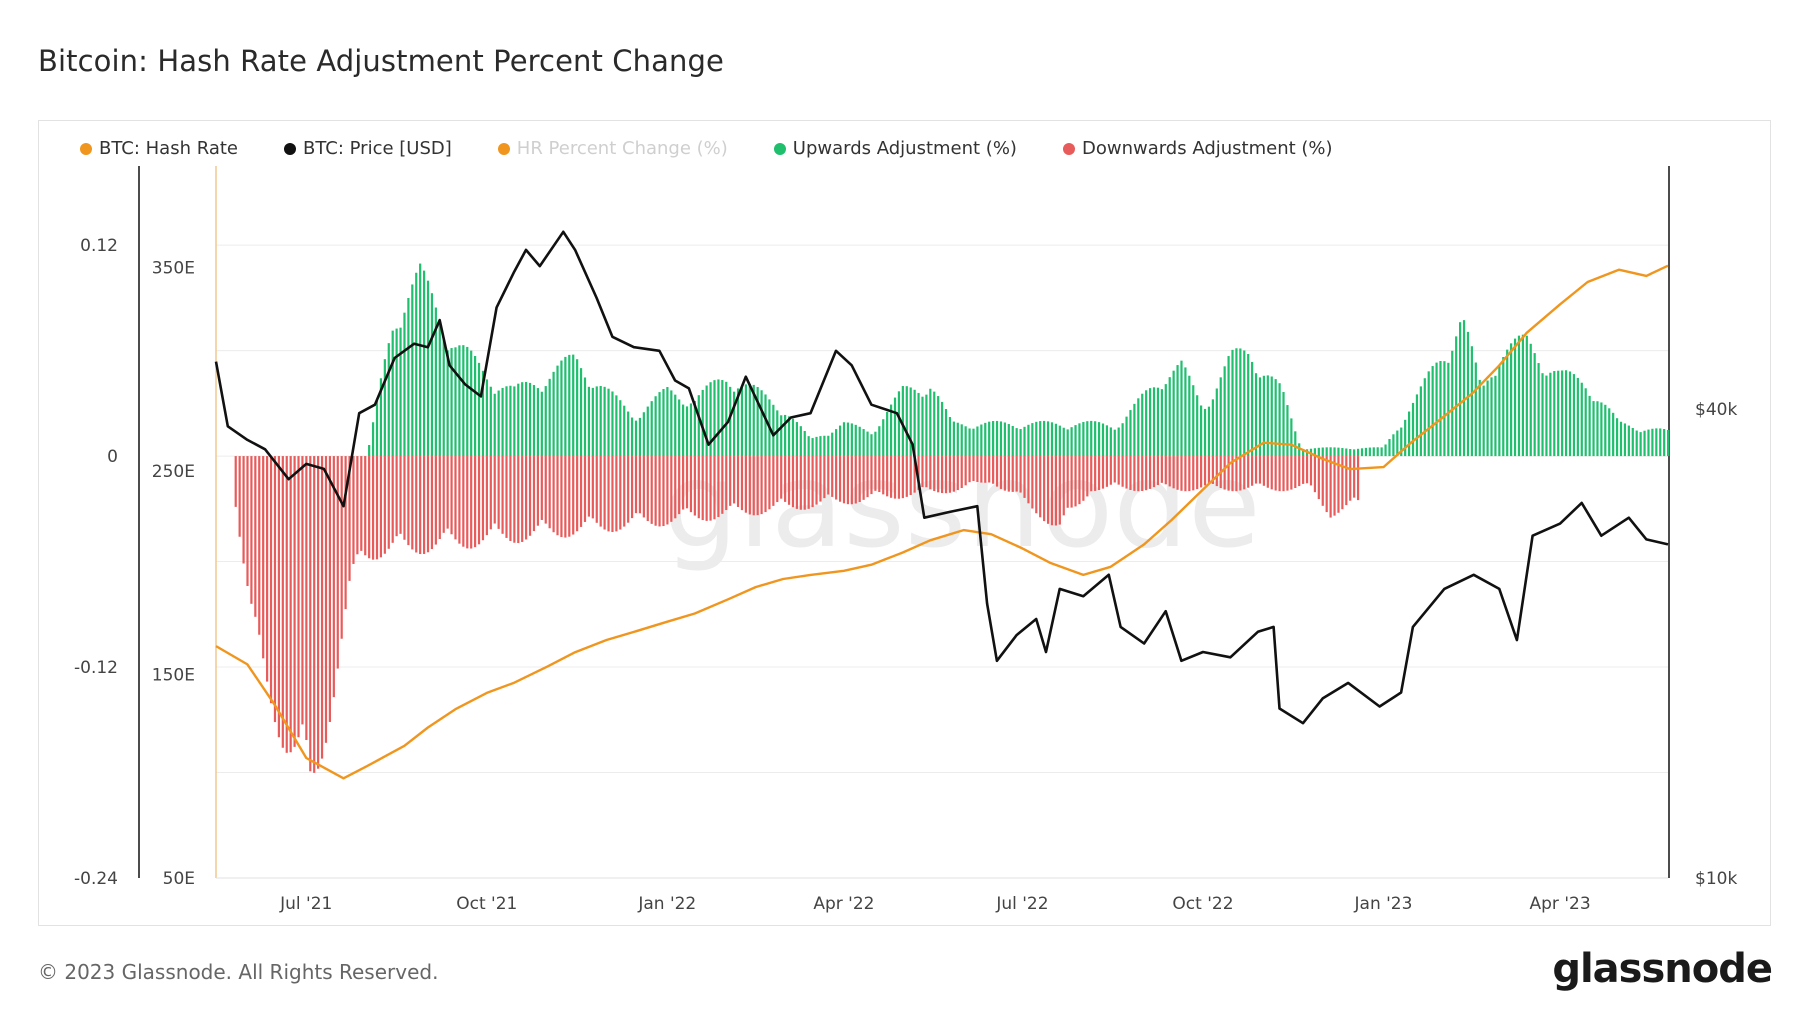 The height and width of the screenshot is (1013, 1800). What do you see at coordinates (895, 148) in the screenshot?
I see `legend-item-upwards-adjustment: Upwards Adjustment (%)` at bounding box center [895, 148].